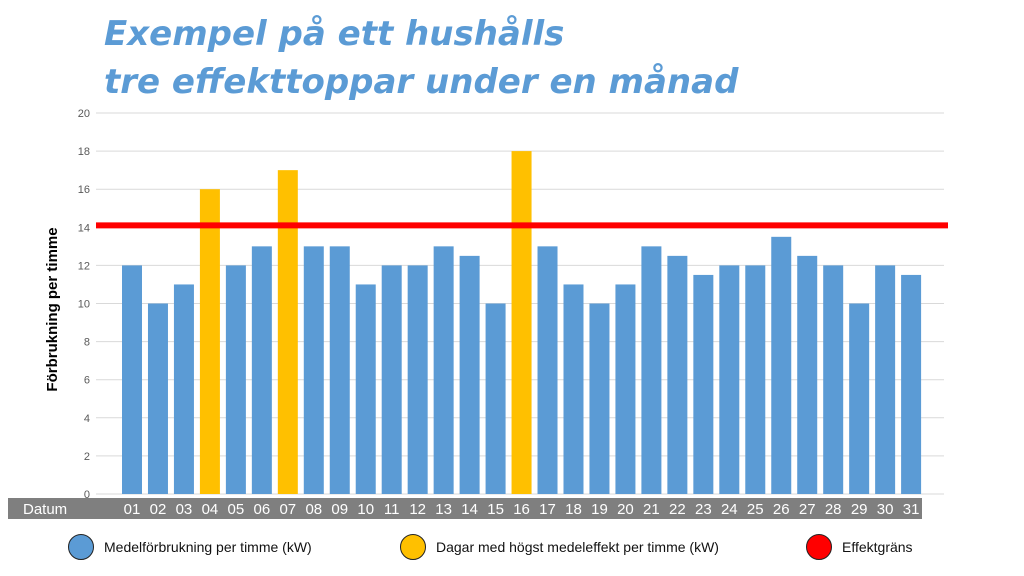  I want to click on x-tick-label: 11, so click(392, 509).